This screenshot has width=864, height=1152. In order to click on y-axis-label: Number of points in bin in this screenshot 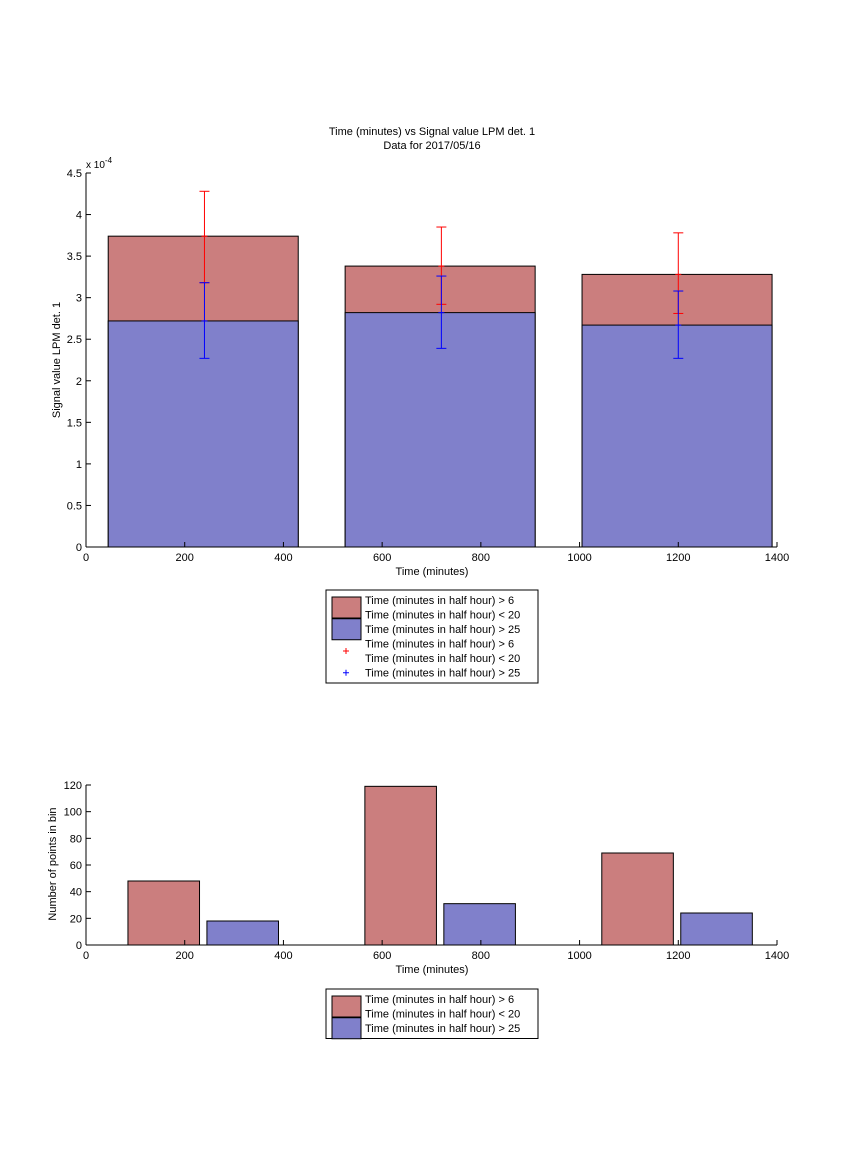, I will do `click(53, 863)`.